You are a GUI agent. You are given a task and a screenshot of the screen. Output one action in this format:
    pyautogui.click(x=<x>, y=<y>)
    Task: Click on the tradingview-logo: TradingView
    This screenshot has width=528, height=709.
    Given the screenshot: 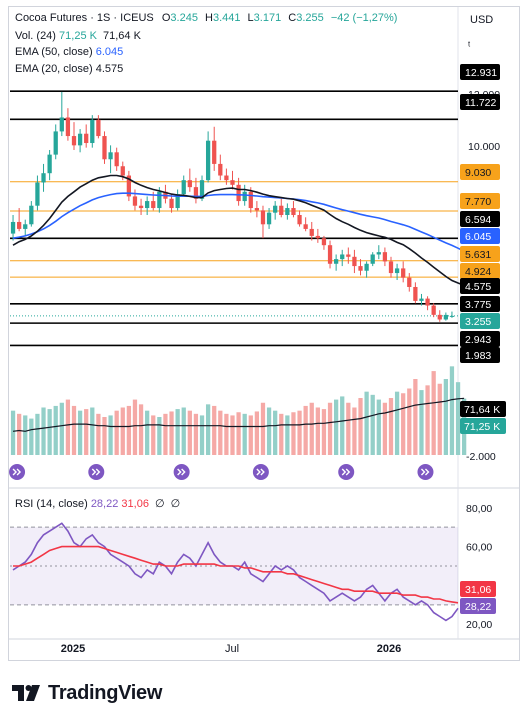 What is the action you would take?
    pyautogui.click(x=87, y=693)
    